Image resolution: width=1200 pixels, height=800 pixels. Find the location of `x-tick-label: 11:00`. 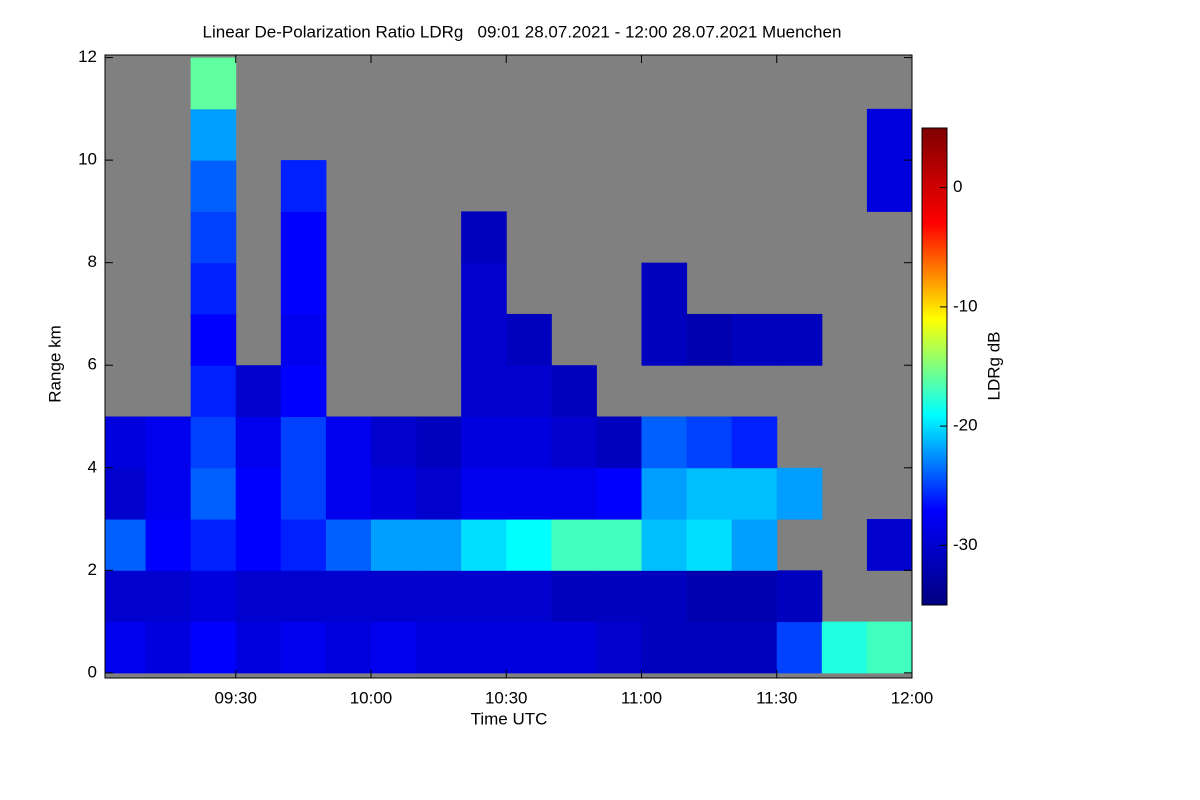

x-tick-label: 11:00 is located at coordinates (641, 697).